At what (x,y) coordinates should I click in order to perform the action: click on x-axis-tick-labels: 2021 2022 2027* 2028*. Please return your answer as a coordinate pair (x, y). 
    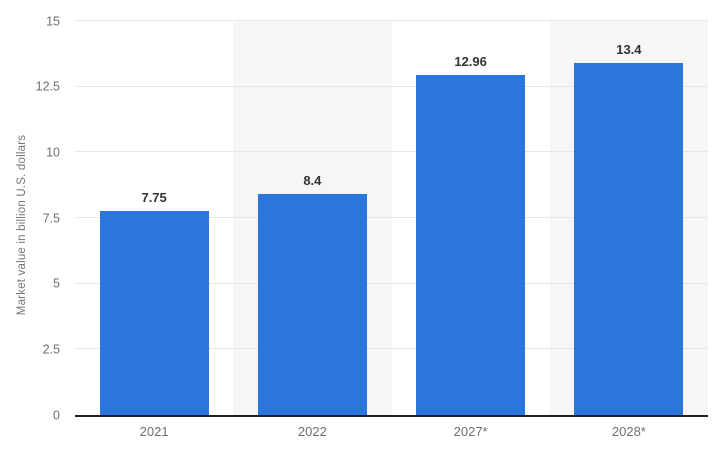
    Looking at the image, I should click on (391, 428).